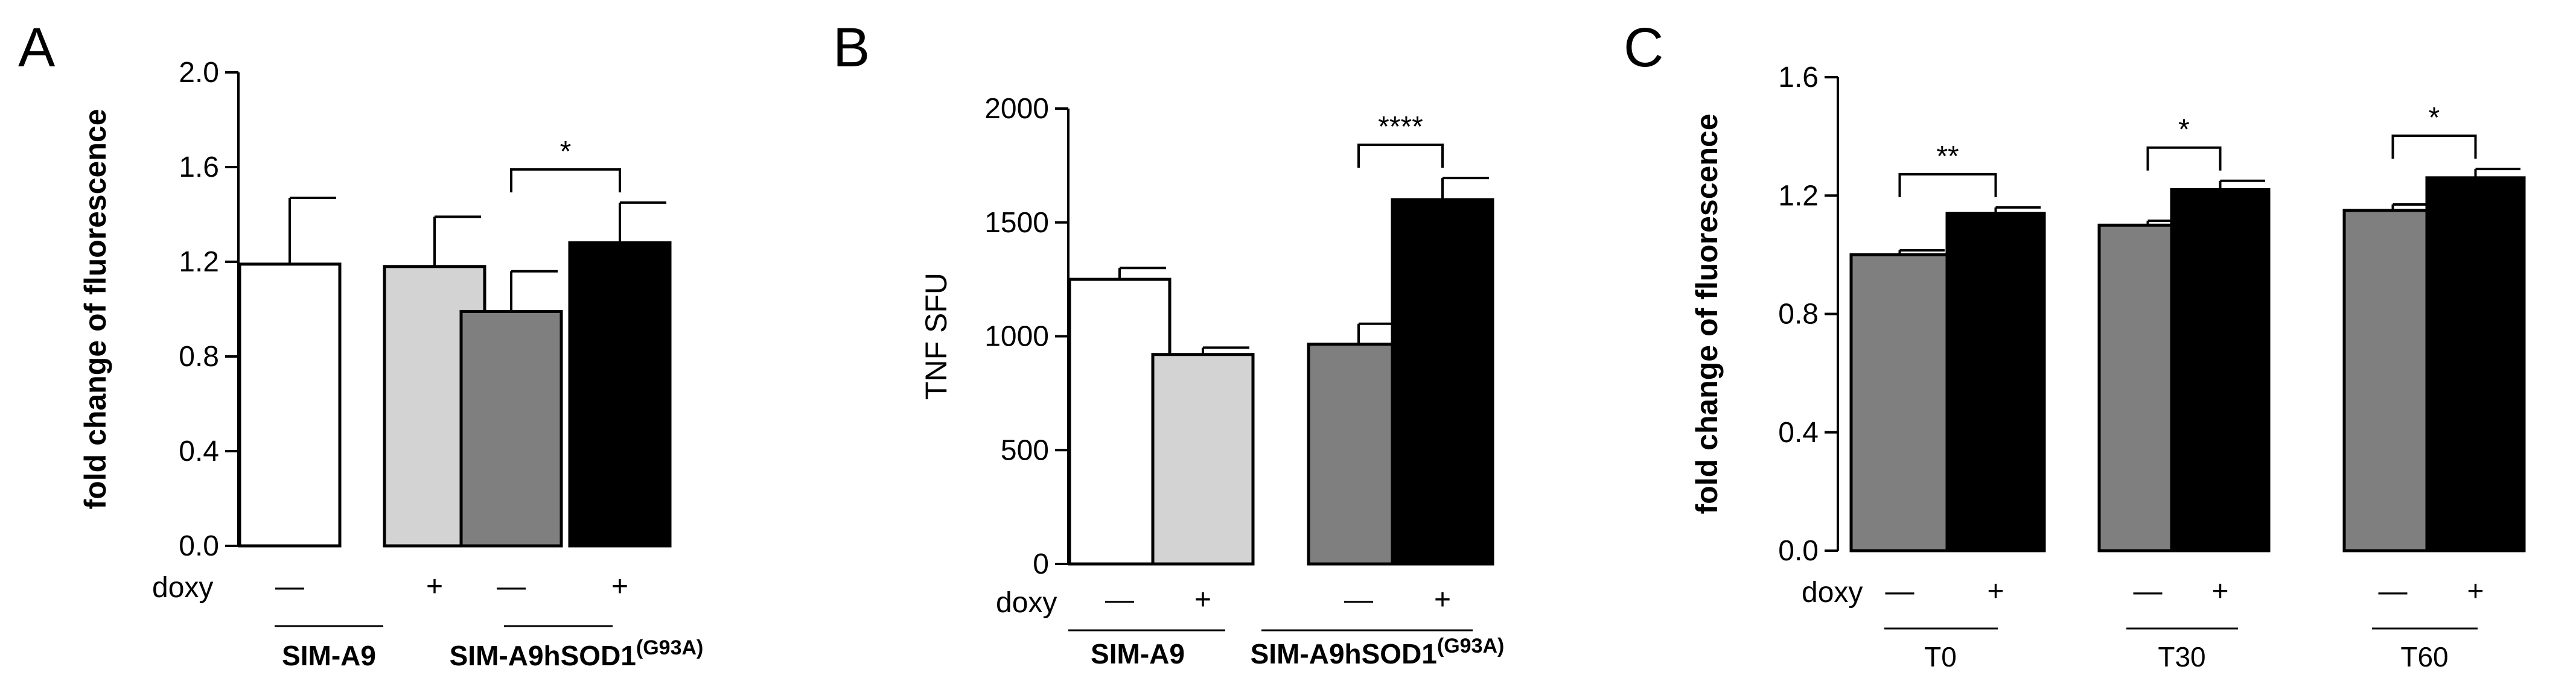 The width and height of the screenshot is (2576, 687). I want to click on y-tick-label: 1500, so click(1016, 223).